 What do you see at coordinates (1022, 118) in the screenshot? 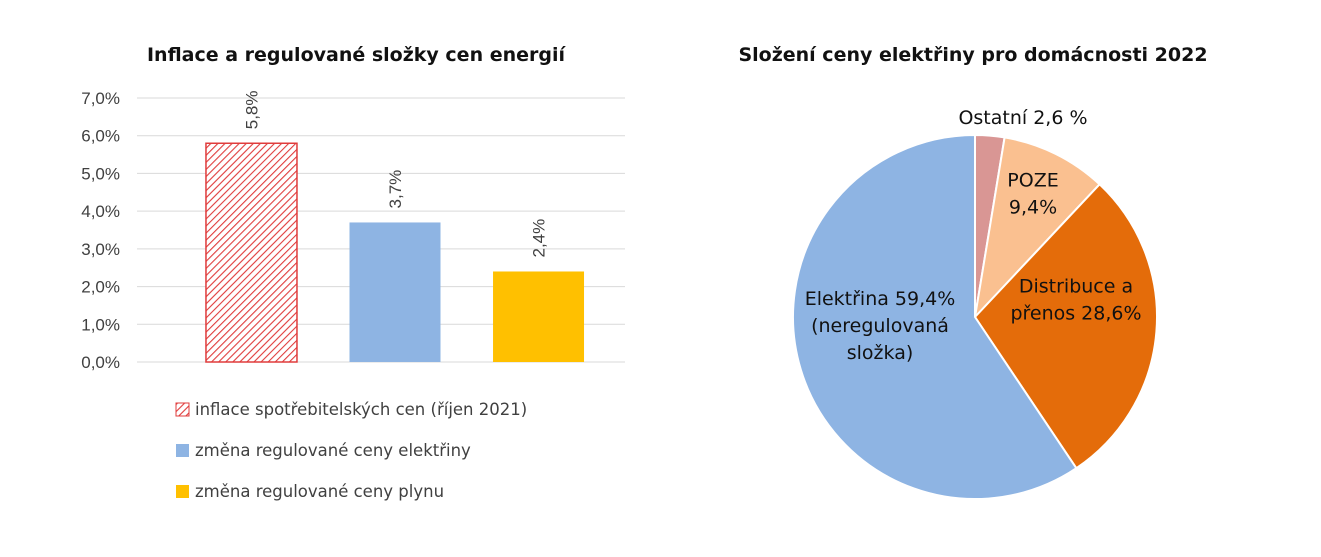
I see `pie-label-1: Ostatní 2,6 %` at bounding box center [1022, 118].